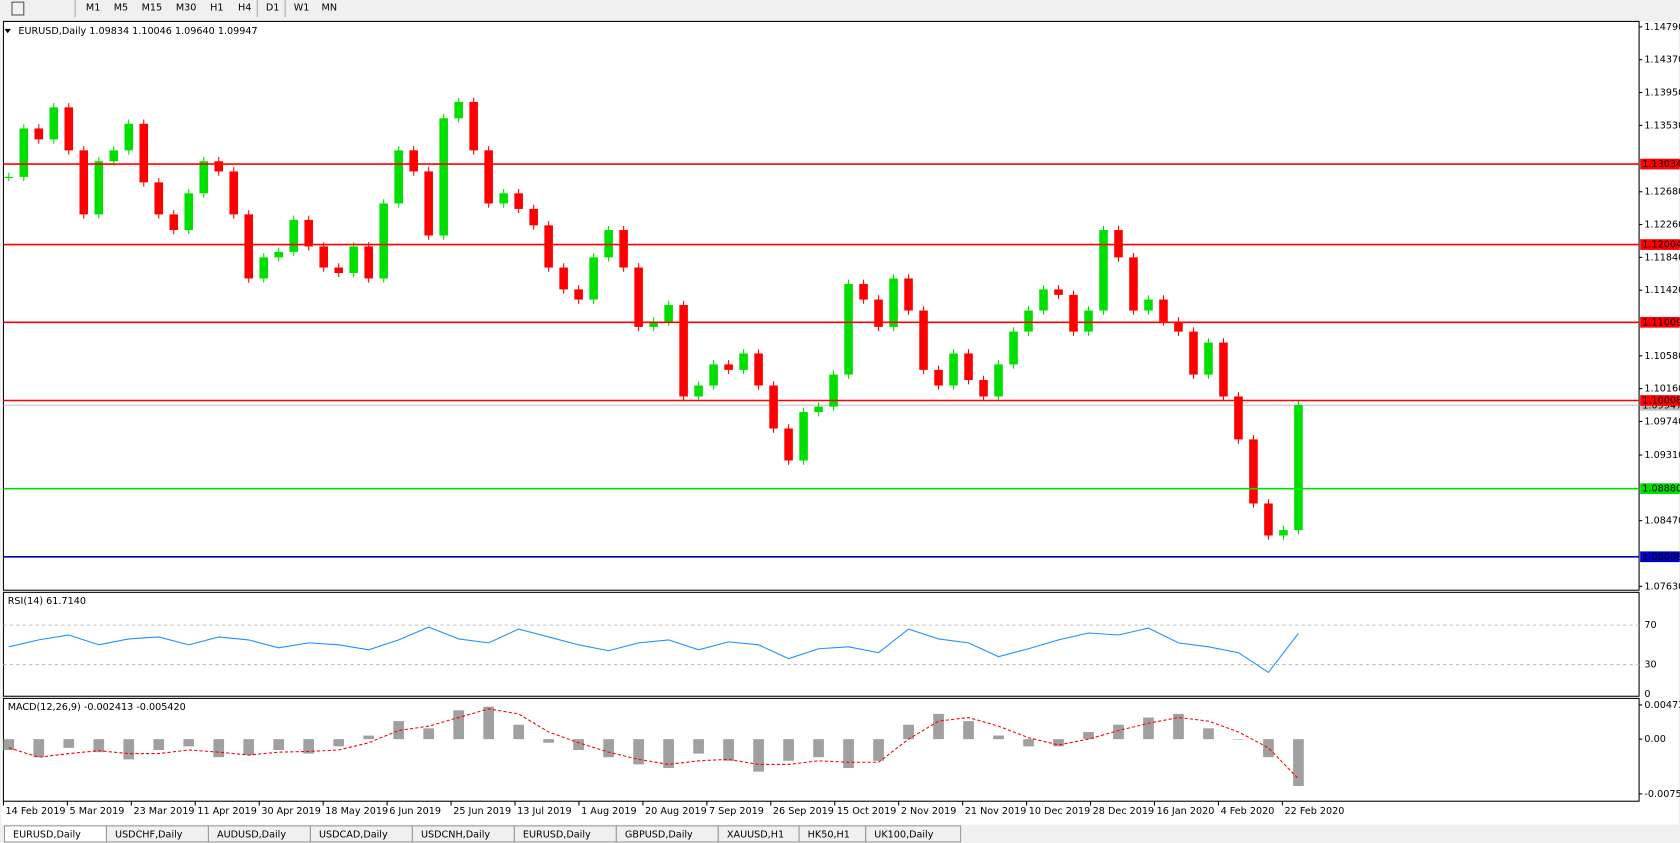 The image size is (1680, 843). What do you see at coordinates (1662, 125) in the screenshot?
I see `y-tick-label: 1.13530` at bounding box center [1662, 125].